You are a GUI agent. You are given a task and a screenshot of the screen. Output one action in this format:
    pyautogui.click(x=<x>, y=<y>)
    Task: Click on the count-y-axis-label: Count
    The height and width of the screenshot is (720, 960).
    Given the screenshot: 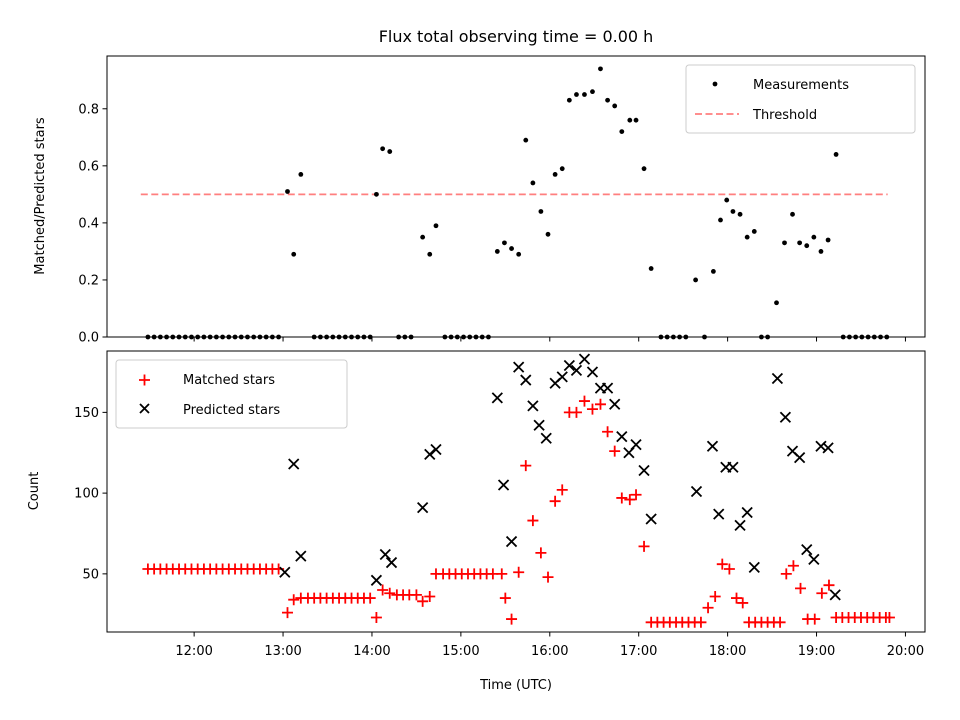 What is the action you would take?
    pyautogui.click(x=34, y=491)
    